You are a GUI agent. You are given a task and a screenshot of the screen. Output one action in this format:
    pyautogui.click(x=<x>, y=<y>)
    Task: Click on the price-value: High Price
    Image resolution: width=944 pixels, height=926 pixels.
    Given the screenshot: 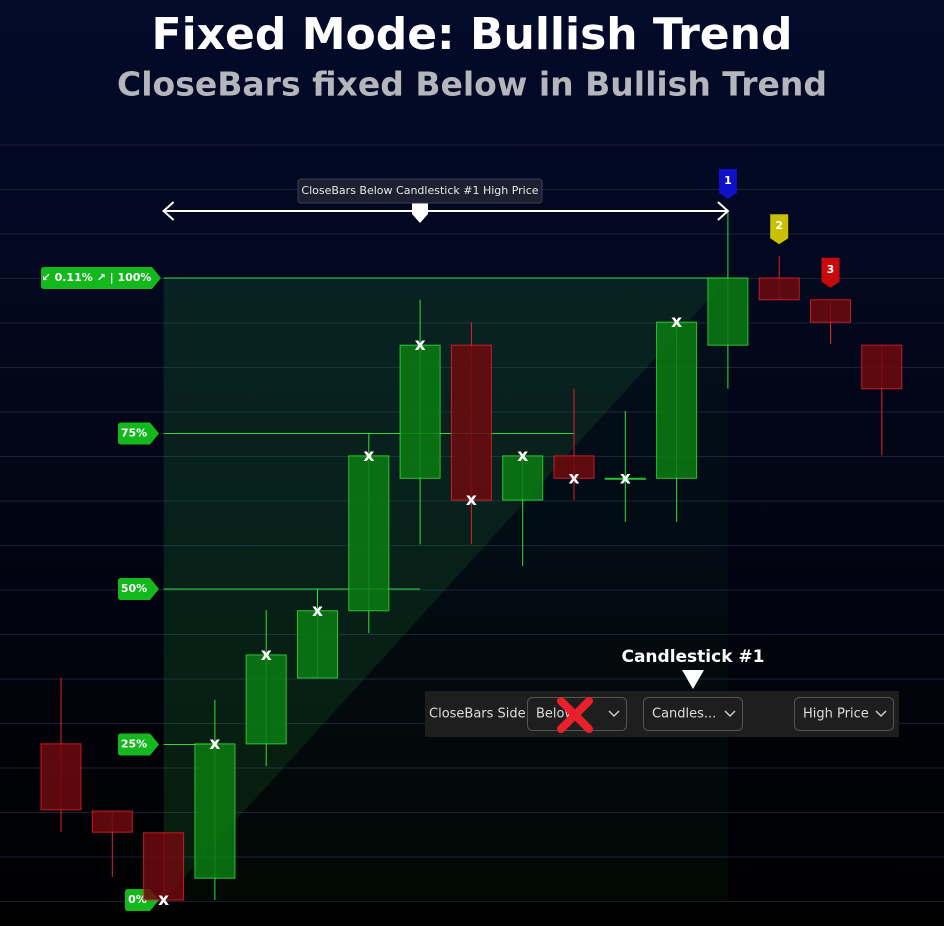 What is the action you would take?
    pyautogui.click(x=836, y=714)
    